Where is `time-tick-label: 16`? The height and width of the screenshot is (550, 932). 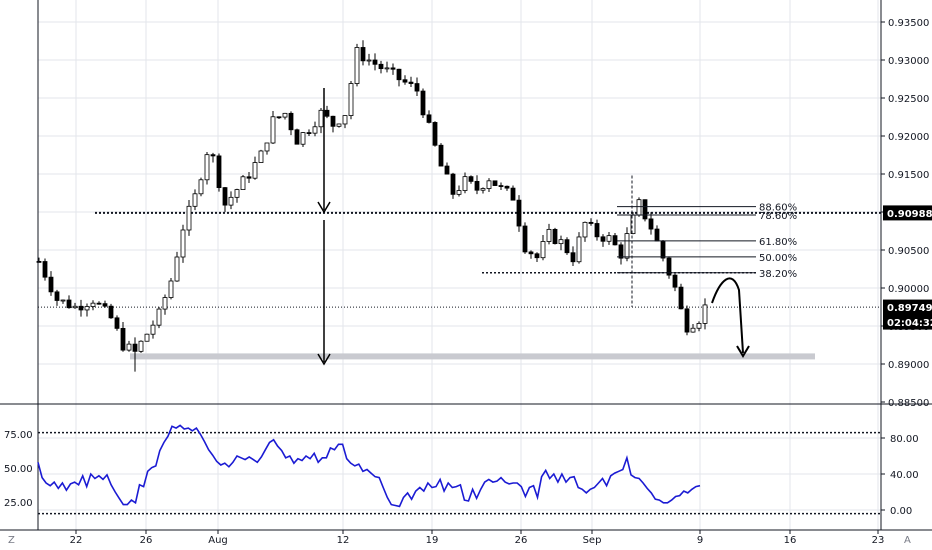 time-tick-label: 16 is located at coordinates (790, 540).